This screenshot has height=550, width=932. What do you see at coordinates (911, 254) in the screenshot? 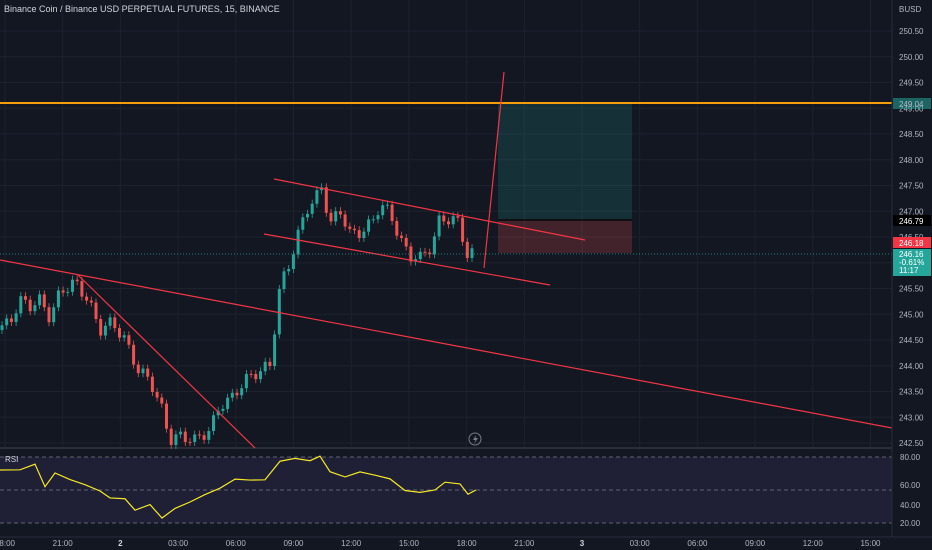
I see `tag-current-price: 246.16` at bounding box center [911, 254].